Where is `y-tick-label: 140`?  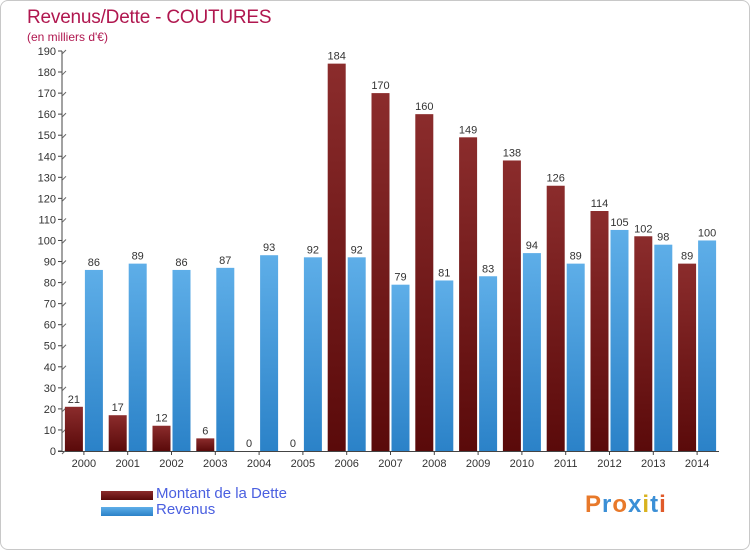
y-tick-label: 140 is located at coordinates (47, 157).